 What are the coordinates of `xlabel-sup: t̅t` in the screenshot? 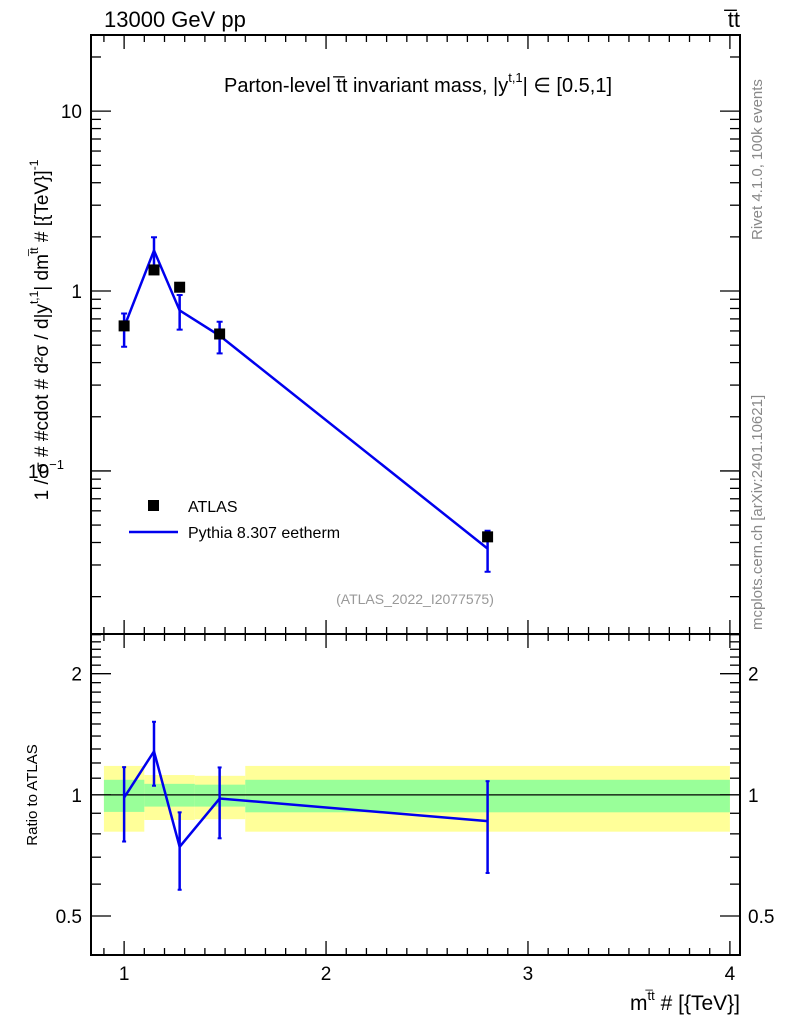 It's located at (650, 995).